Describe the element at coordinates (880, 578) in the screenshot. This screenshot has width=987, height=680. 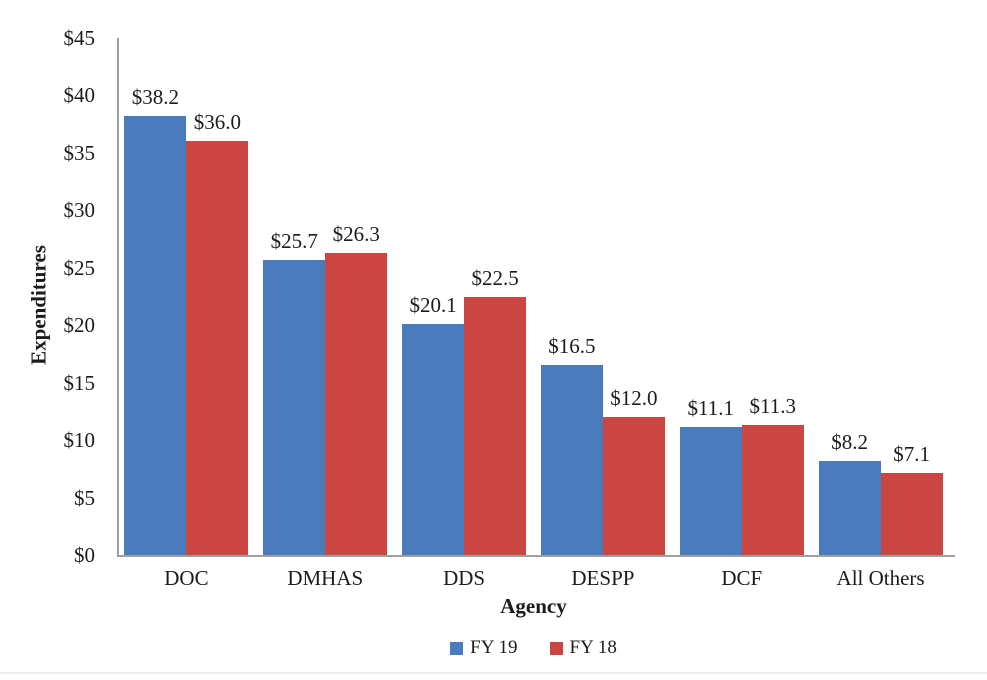
I see `x-label-all-others: All Others` at that location.